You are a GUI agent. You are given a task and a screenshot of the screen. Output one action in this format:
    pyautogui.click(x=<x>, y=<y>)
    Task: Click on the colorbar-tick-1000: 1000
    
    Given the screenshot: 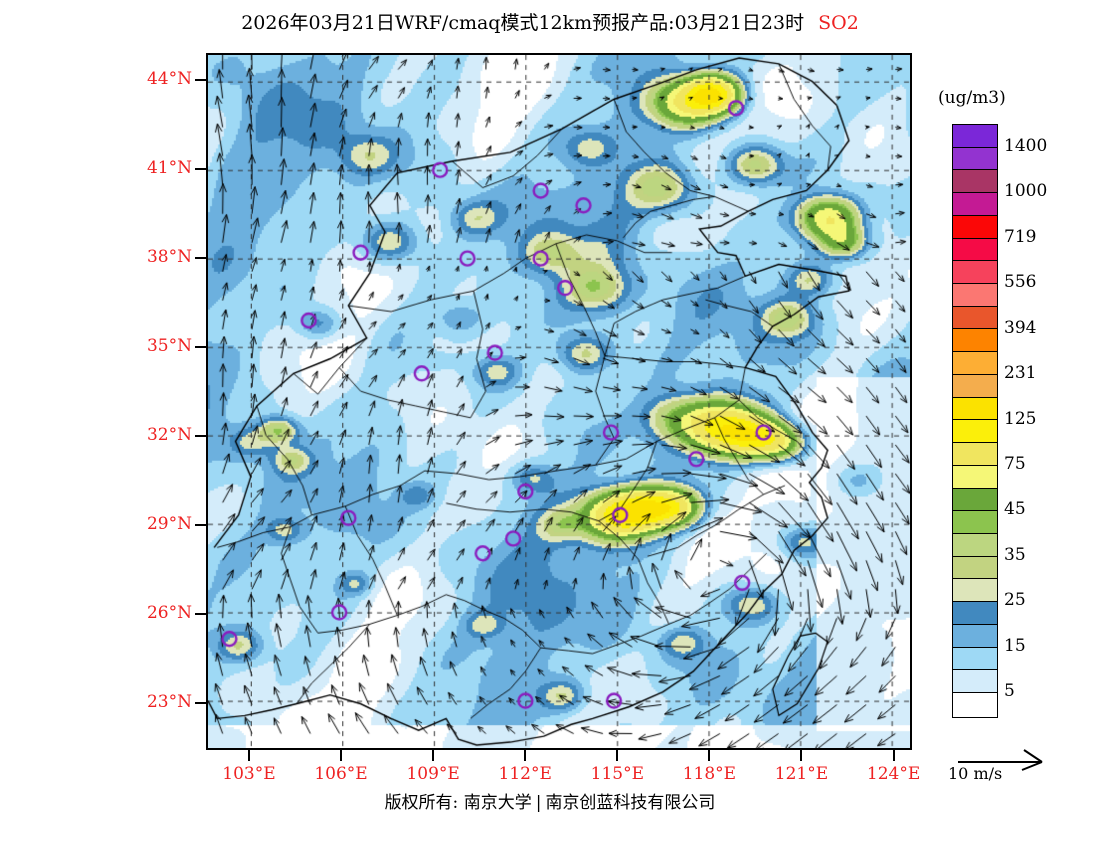 What is the action you would take?
    pyautogui.click(x=1026, y=191)
    